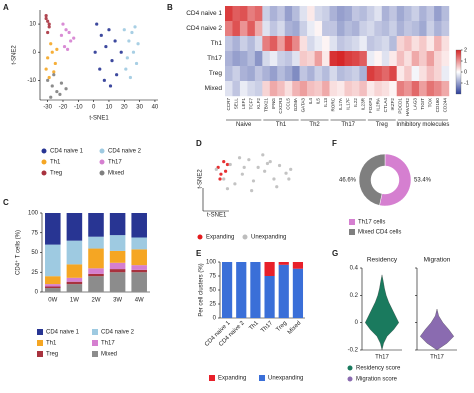  I want to click on column-label: IL2RA, so click(377, 104).